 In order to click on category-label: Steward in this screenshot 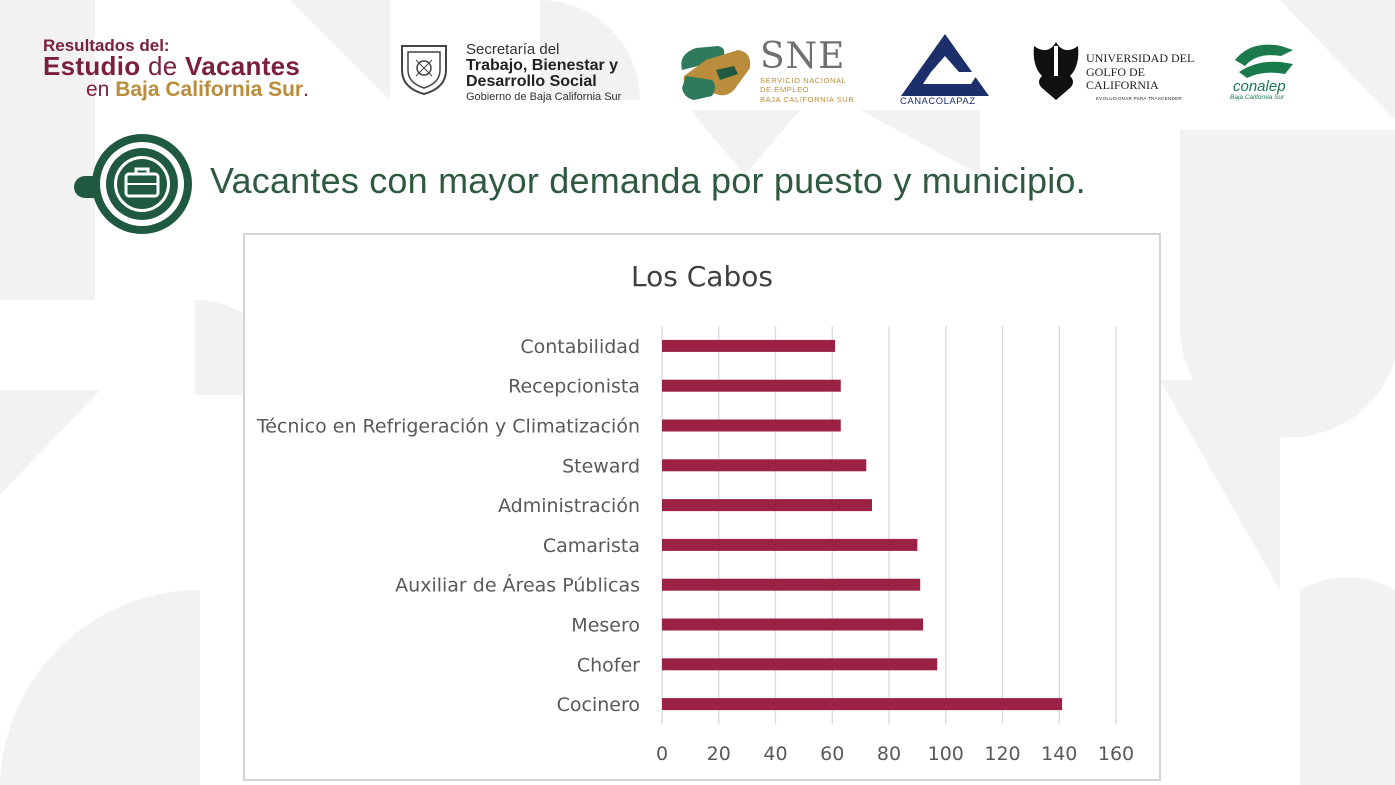, I will do `click(601, 466)`.